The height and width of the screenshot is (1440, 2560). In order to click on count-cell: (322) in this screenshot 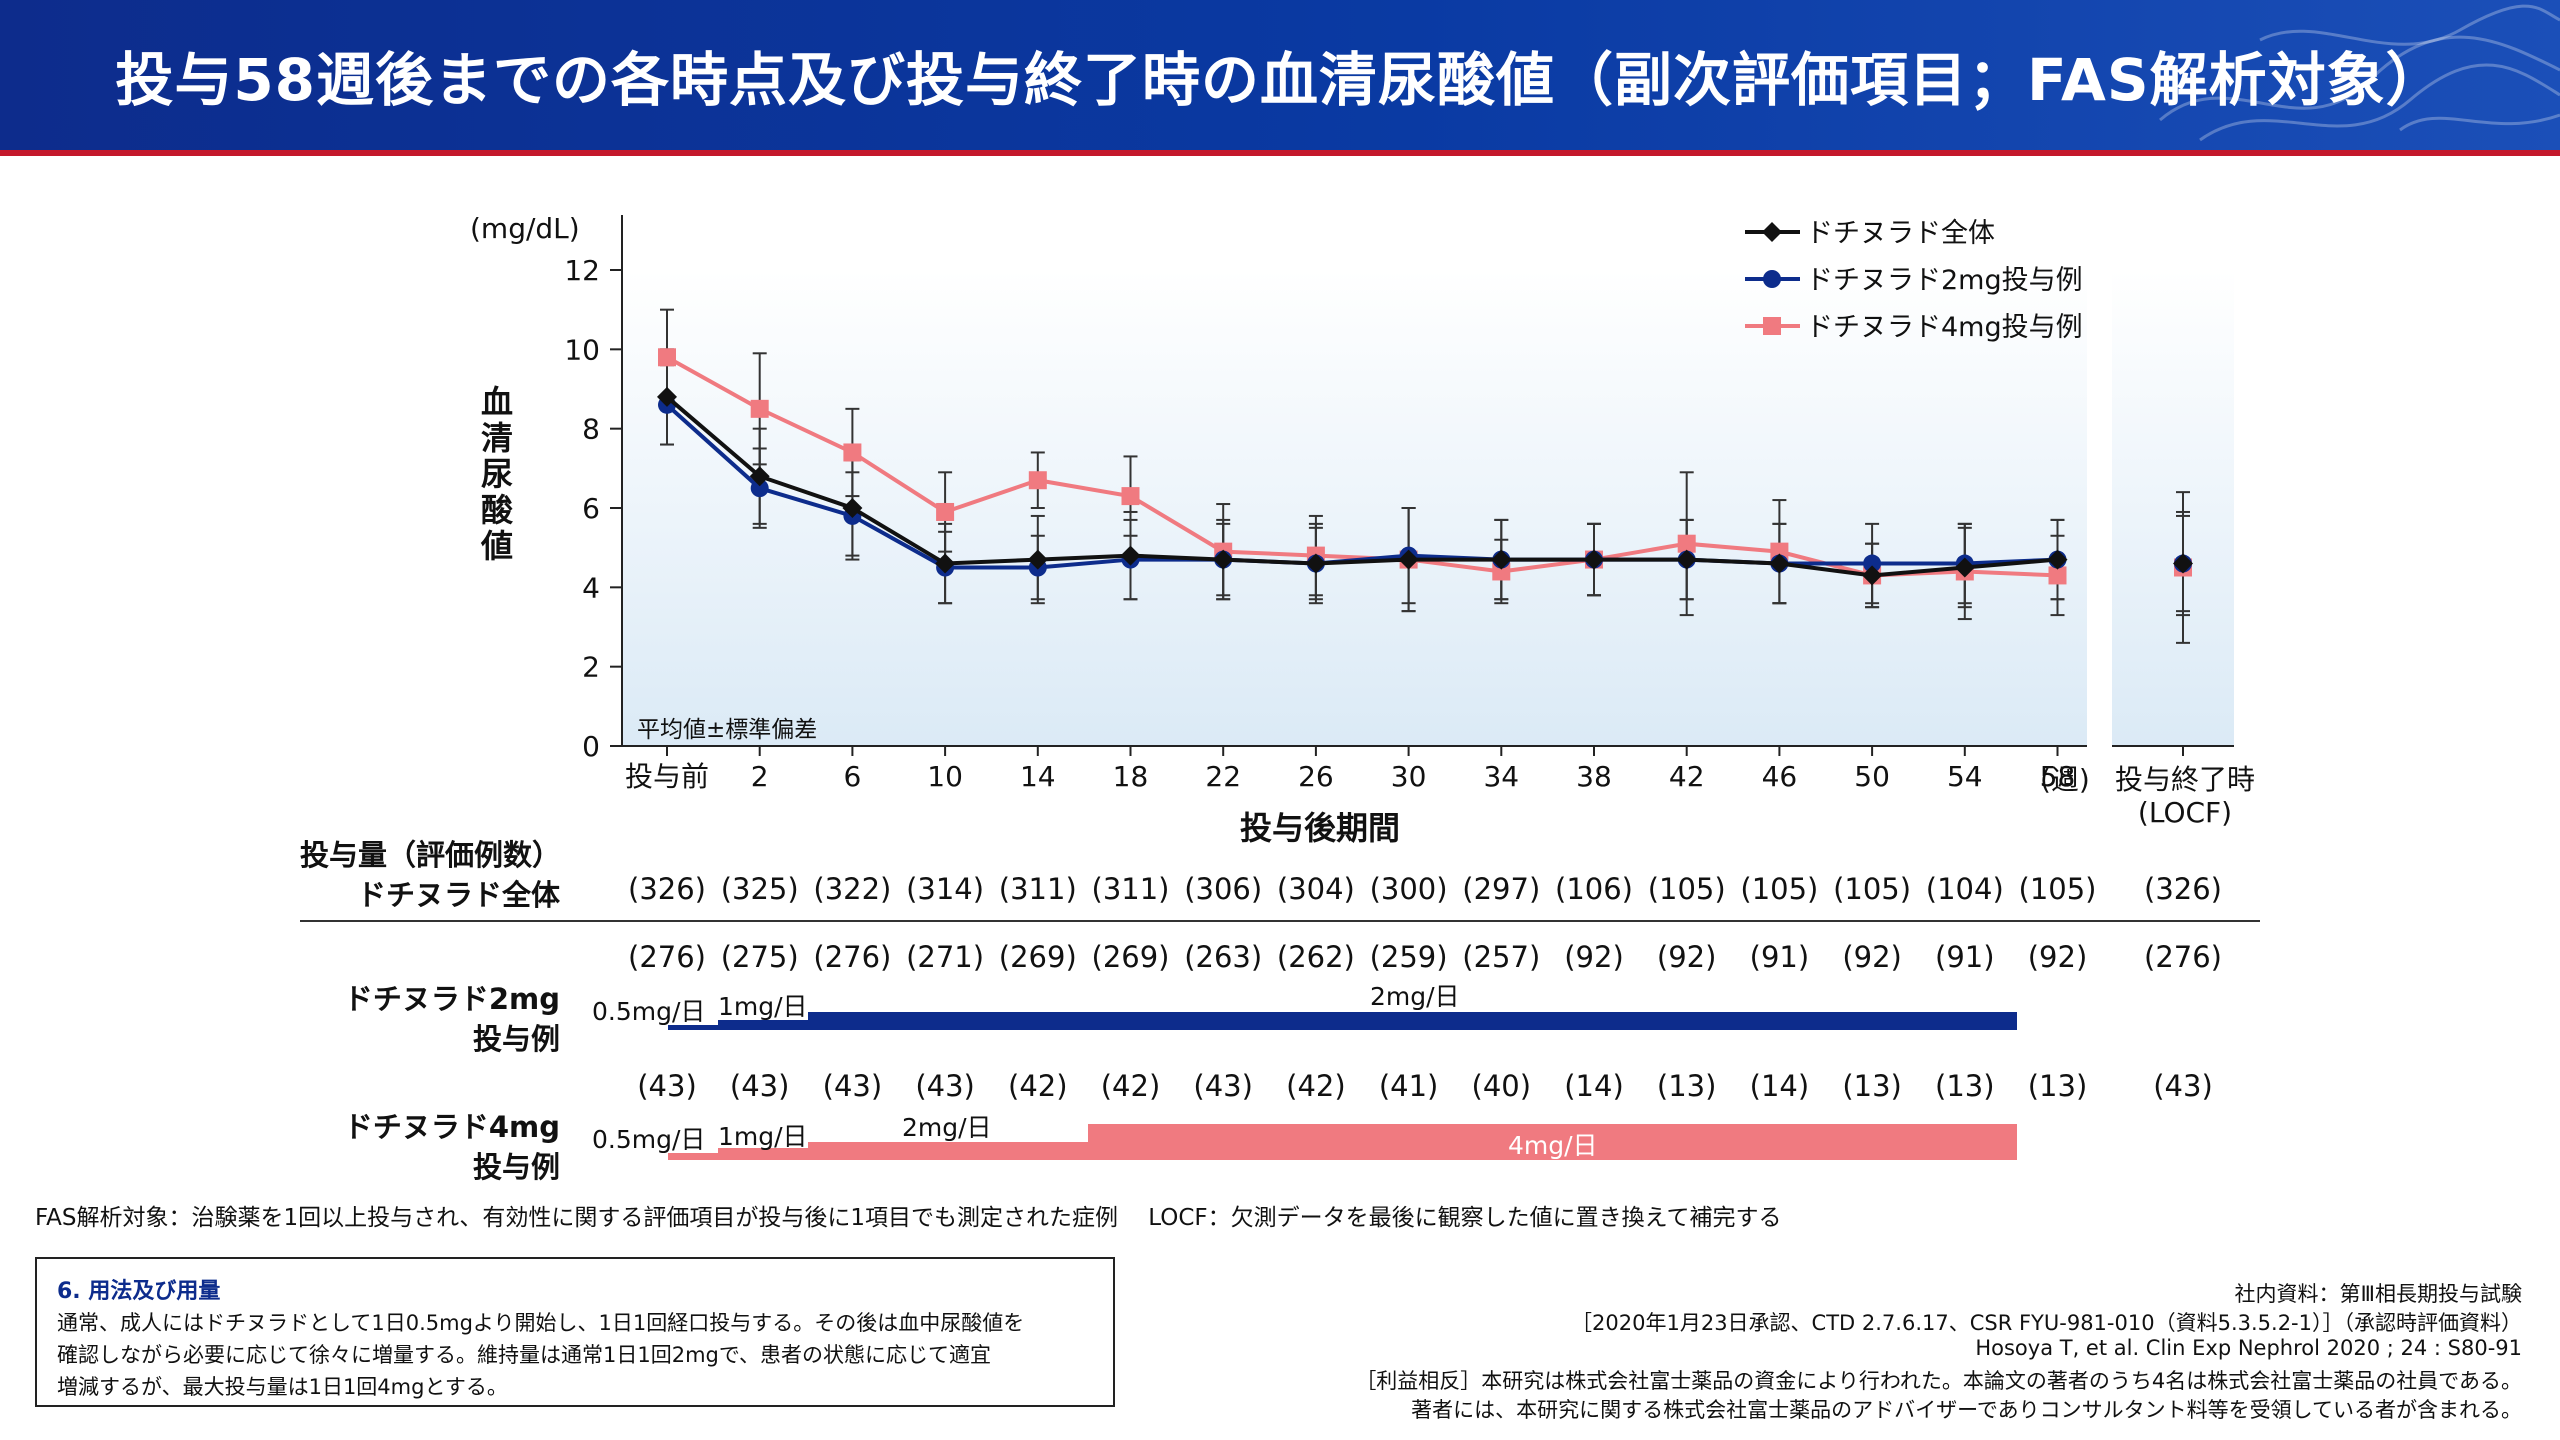, I will do `click(852, 889)`.